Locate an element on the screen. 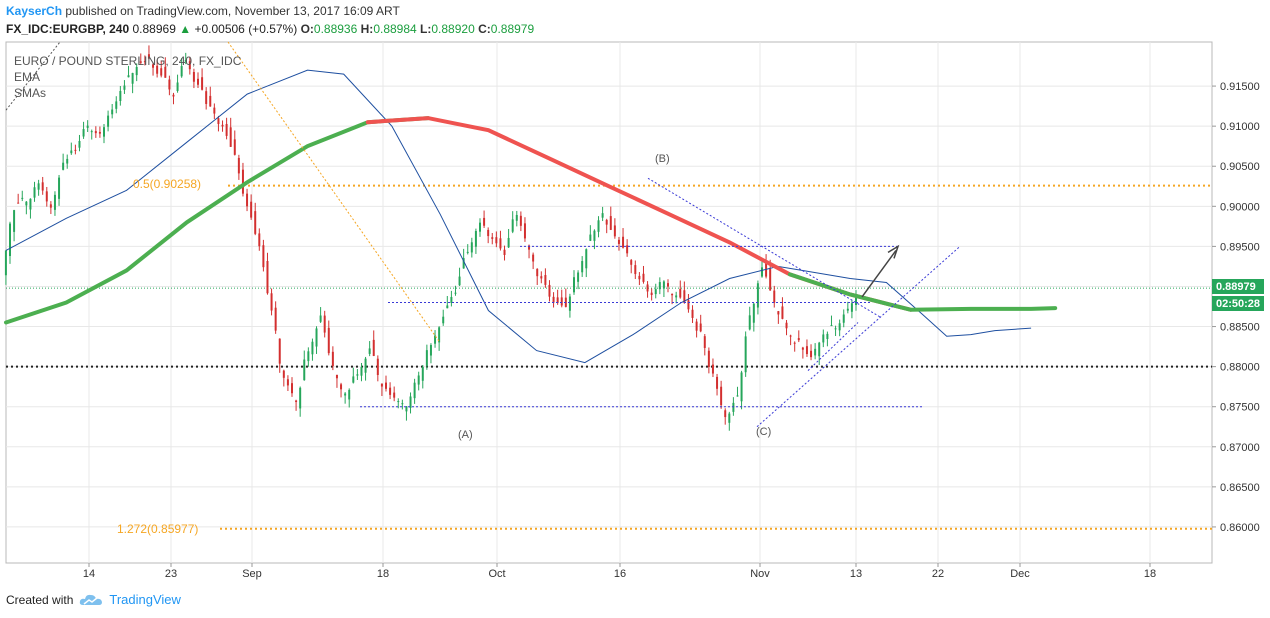 The height and width of the screenshot is (618, 1270). up-arrow-icon: ▲ is located at coordinates (185, 29).